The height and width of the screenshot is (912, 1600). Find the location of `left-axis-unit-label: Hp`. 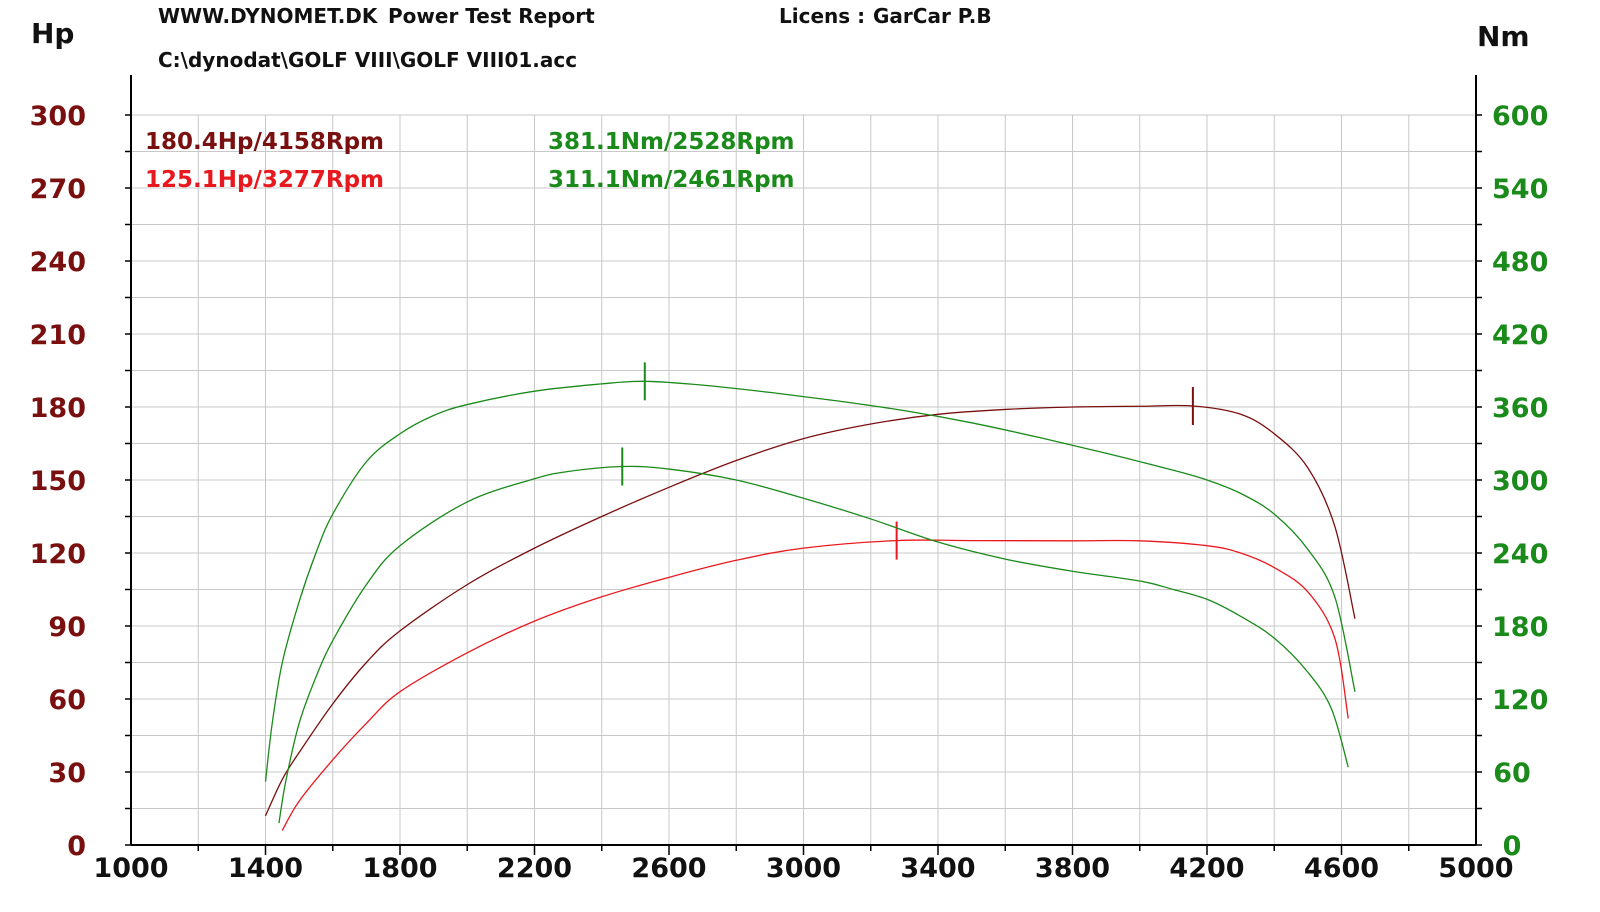

left-axis-unit-label: Hp is located at coordinates (53, 33).